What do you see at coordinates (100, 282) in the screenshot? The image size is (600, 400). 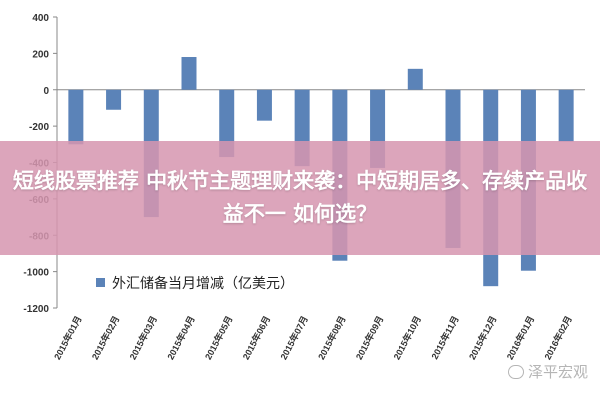 I see `legend-swatch` at bounding box center [100, 282].